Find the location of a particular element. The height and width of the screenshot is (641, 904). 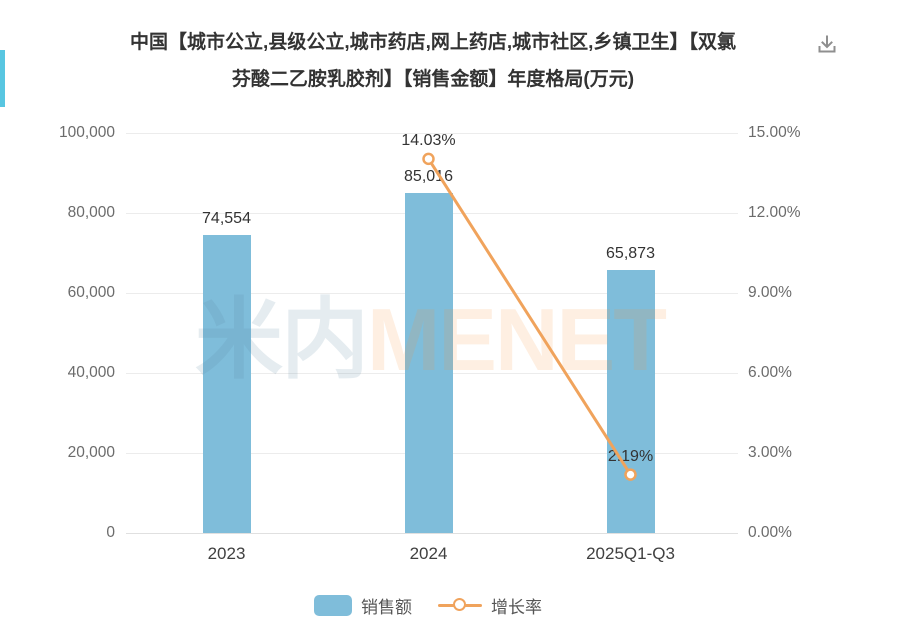

bar-2025Q1-Q3 is located at coordinates (630, 401).